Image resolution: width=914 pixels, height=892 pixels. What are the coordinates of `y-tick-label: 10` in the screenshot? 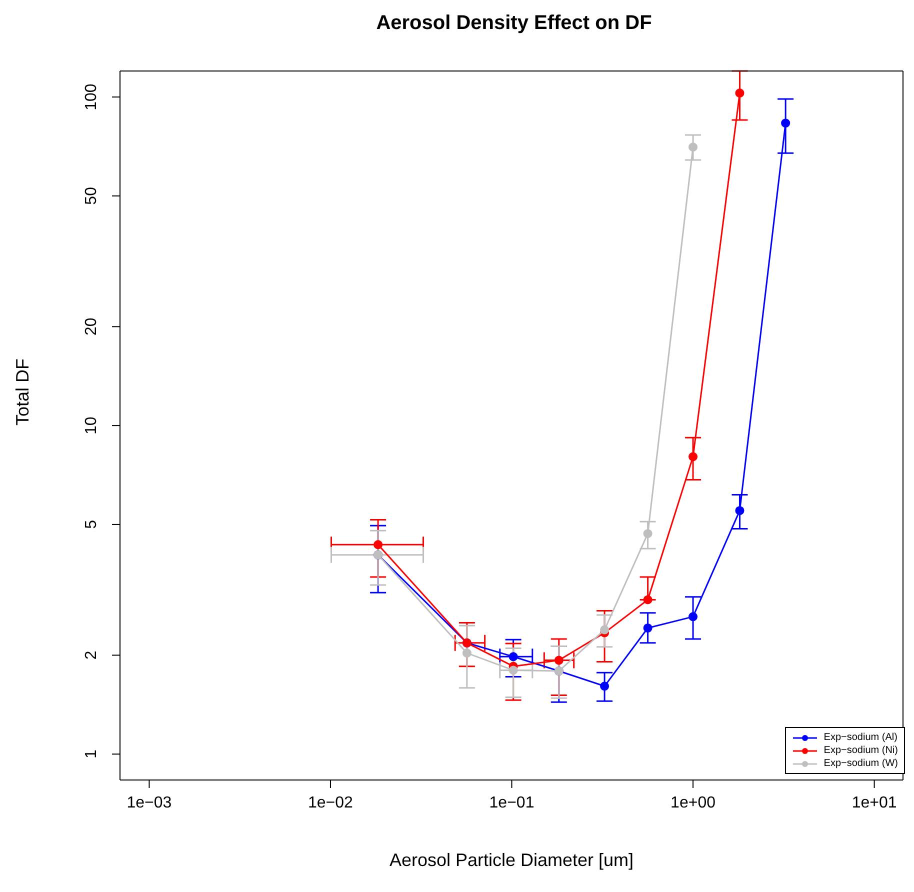 It's located at (91, 425).